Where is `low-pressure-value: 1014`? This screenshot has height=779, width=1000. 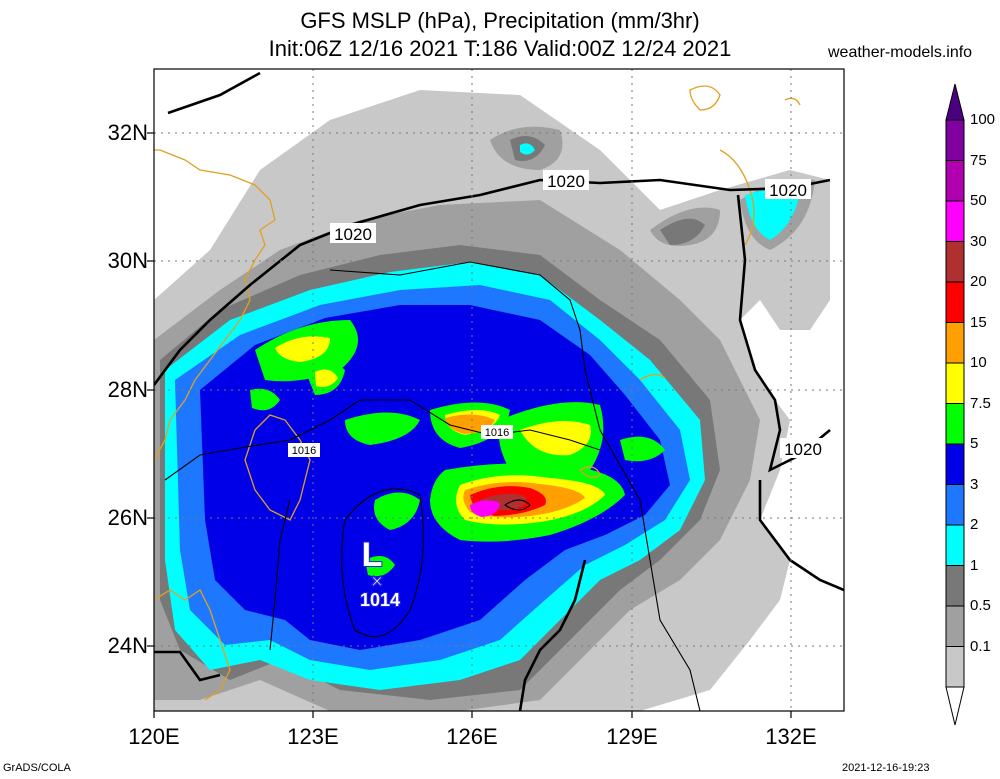 low-pressure-value: 1014 is located at coordinates (380, 600).